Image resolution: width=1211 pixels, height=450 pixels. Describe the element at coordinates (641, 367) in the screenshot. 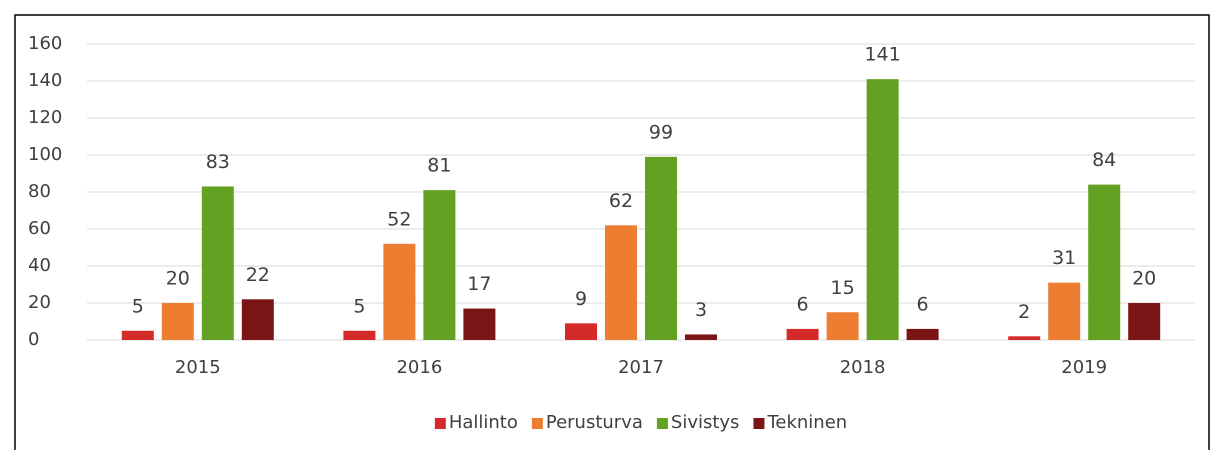

I see `x-tick-label: 2017` at that location.